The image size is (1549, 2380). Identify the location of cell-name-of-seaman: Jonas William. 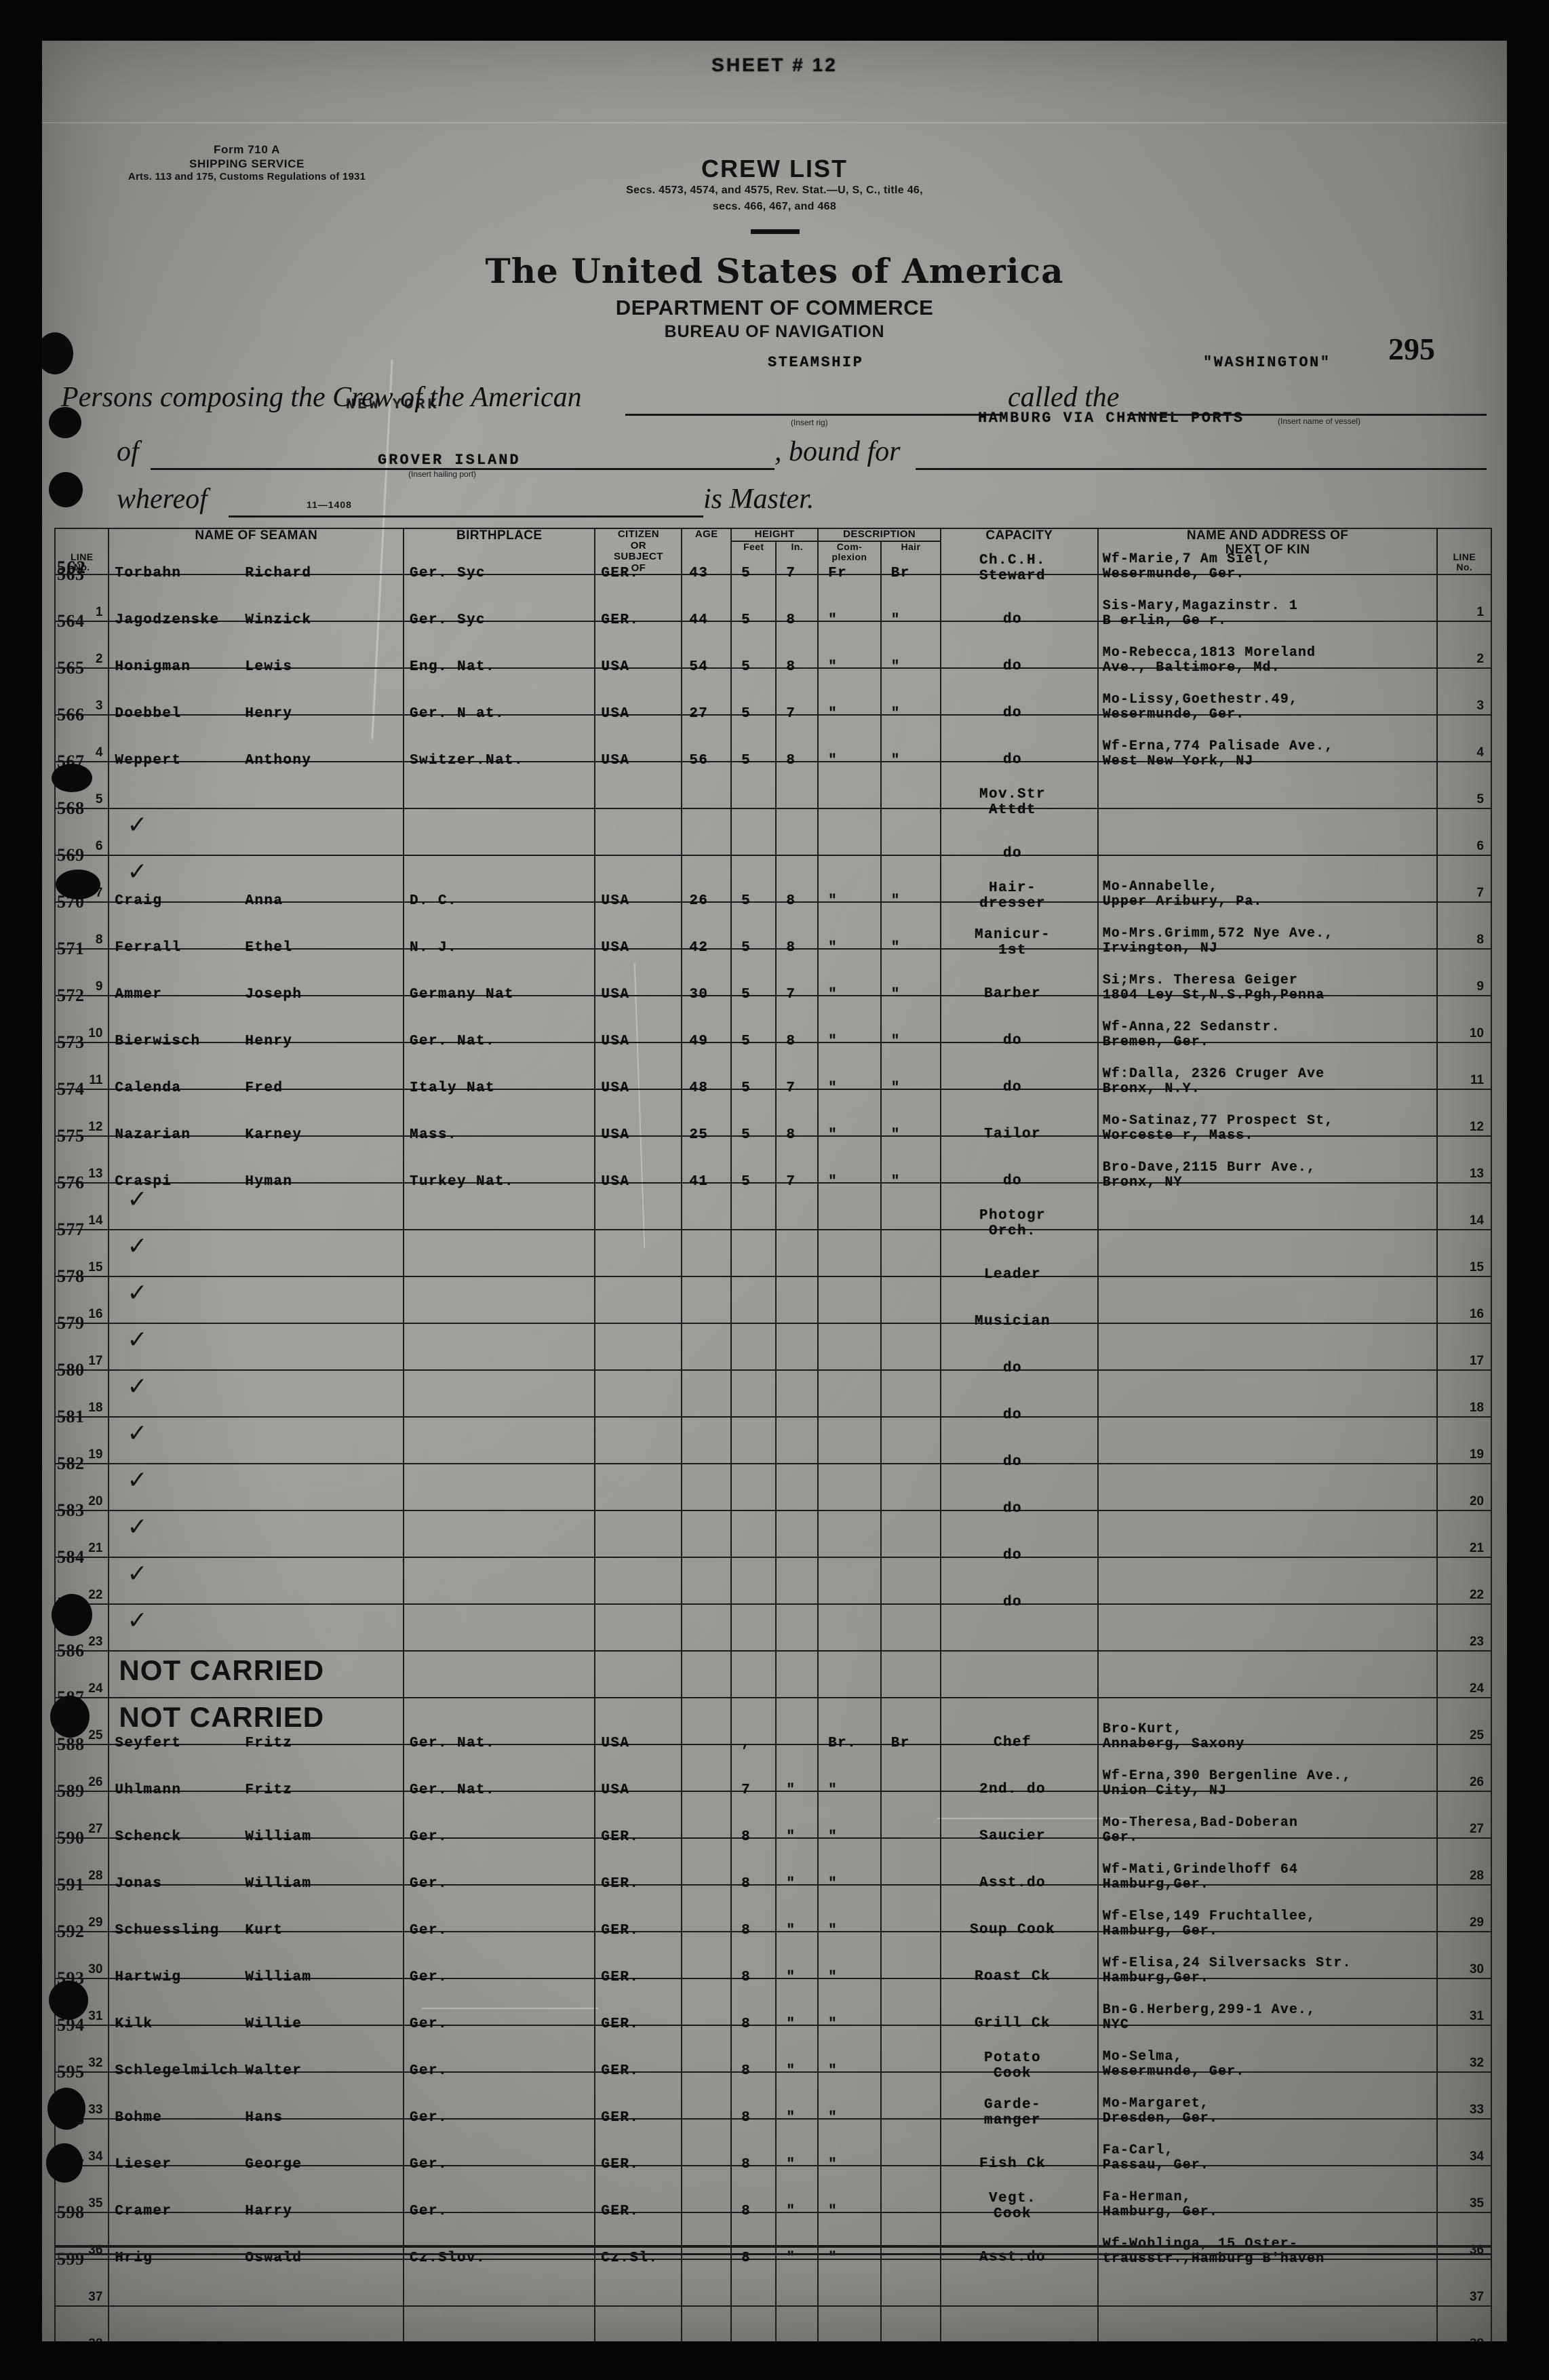
(256, 1904).